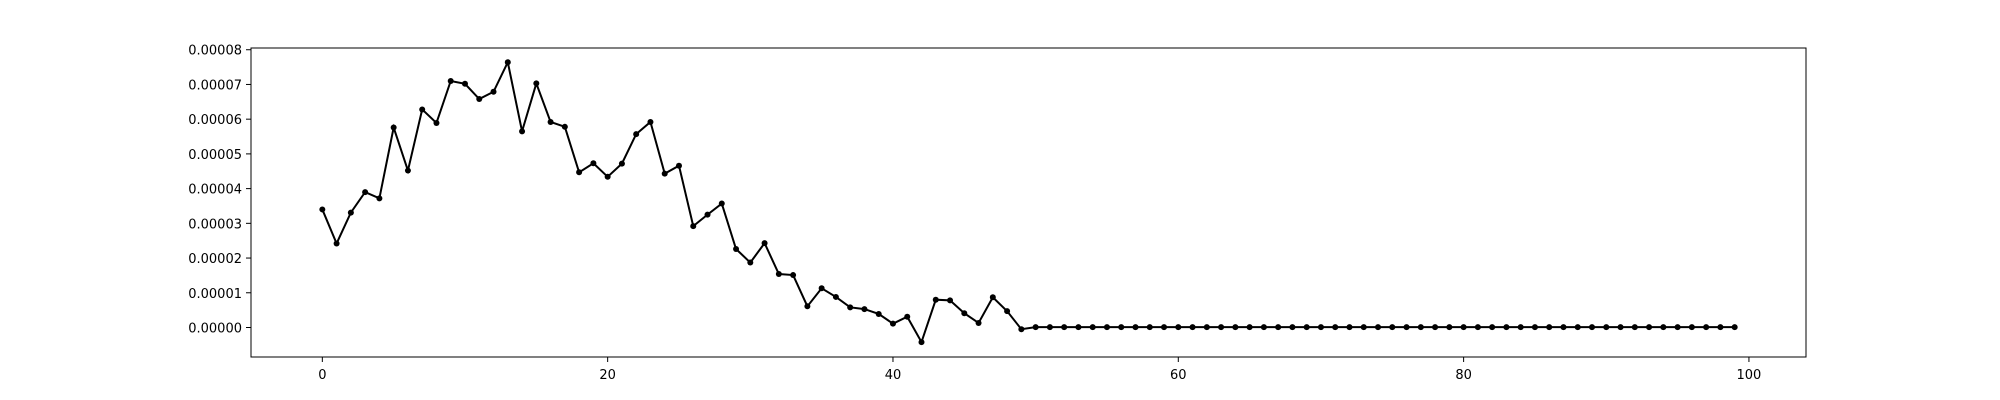 This screenshot has width=2000, height=400. What do you see at coordinates (1749, 375) in the screenshot?
I see `x-tick-label: 100` at bounding box center [1749, 375].